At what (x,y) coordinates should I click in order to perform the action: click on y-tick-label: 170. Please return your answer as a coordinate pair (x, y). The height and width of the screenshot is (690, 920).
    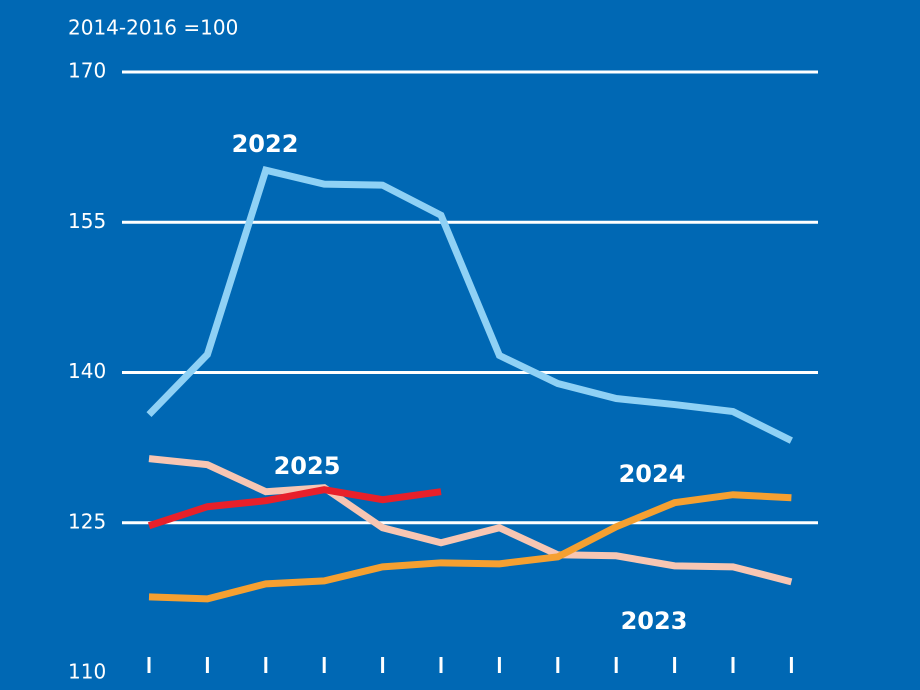
    Looking at the image, I should click on (87, 71).